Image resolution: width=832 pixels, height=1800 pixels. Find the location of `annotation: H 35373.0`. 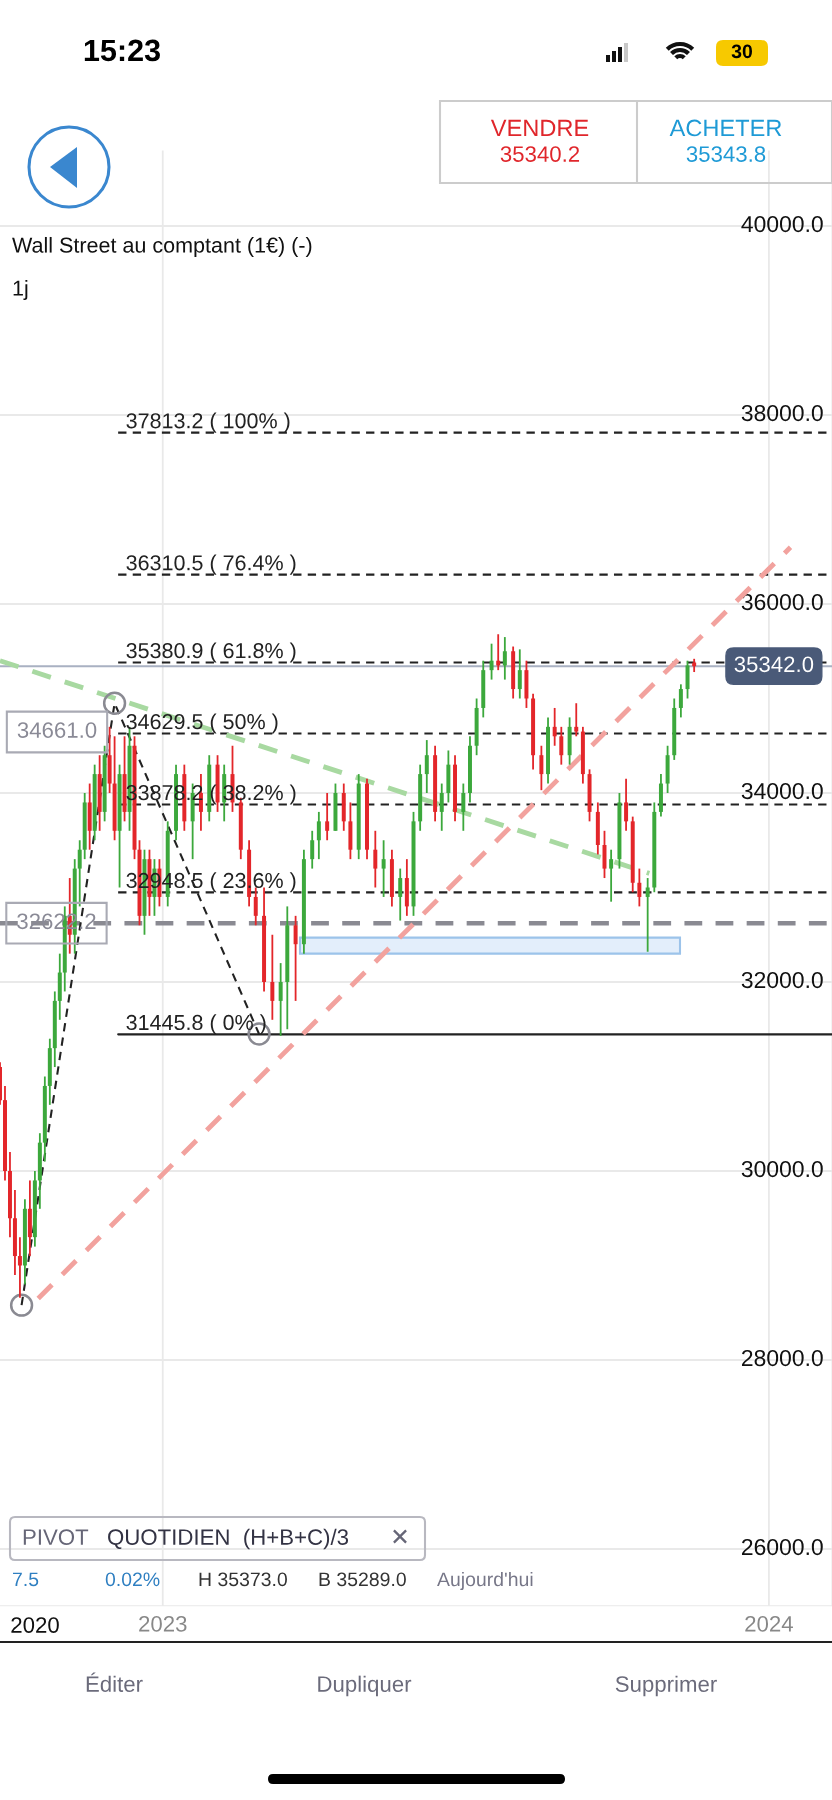

annotation: H 35373.0 is located at coordinates (243, 1579).